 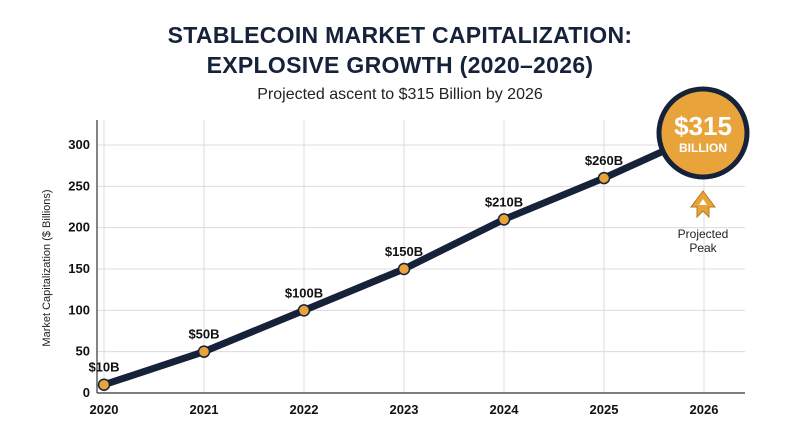 I want to click on x-tick-labels: 2020 2021 2022 2023 2024 2025 2026, so click(x=404, y=409).